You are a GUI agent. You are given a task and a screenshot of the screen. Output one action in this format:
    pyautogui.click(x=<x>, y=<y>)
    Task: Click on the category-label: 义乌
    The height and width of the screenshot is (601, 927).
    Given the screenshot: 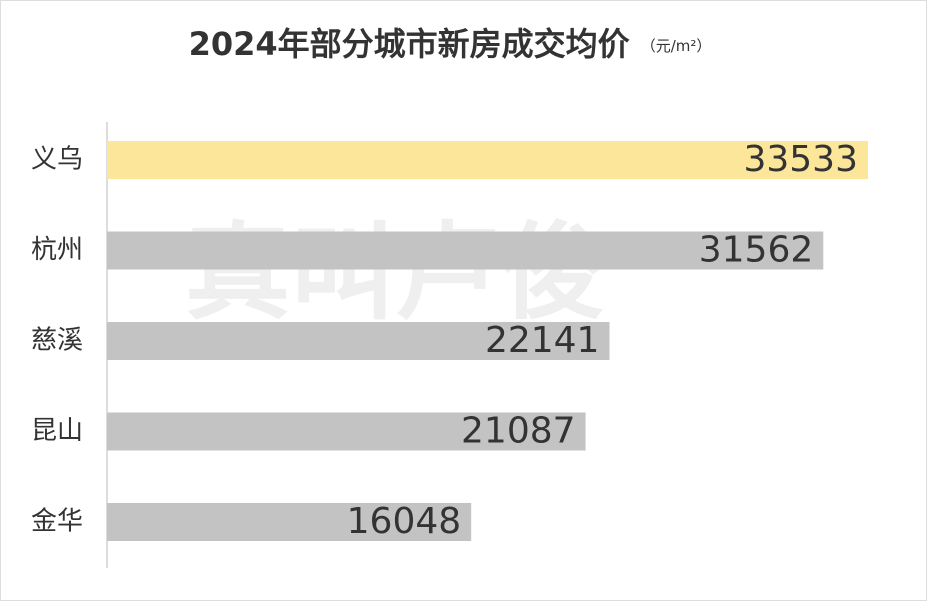 What is the action you would take?
    pyautogui.click(x=57, y=160)
    